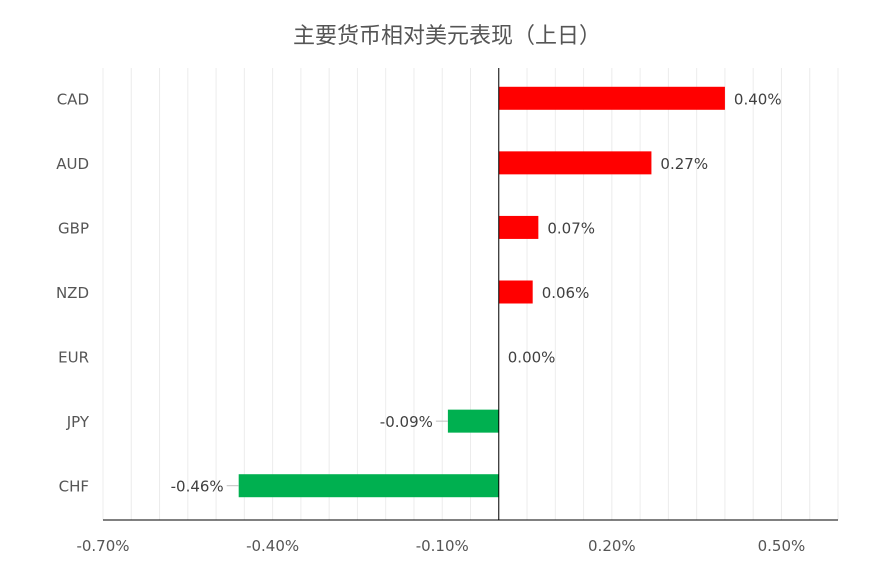 This screenshot has width=894, height=583. Describe the element at coordinates (406, 422) in the screenshot. I see `data-label: -0.09%` at that location.